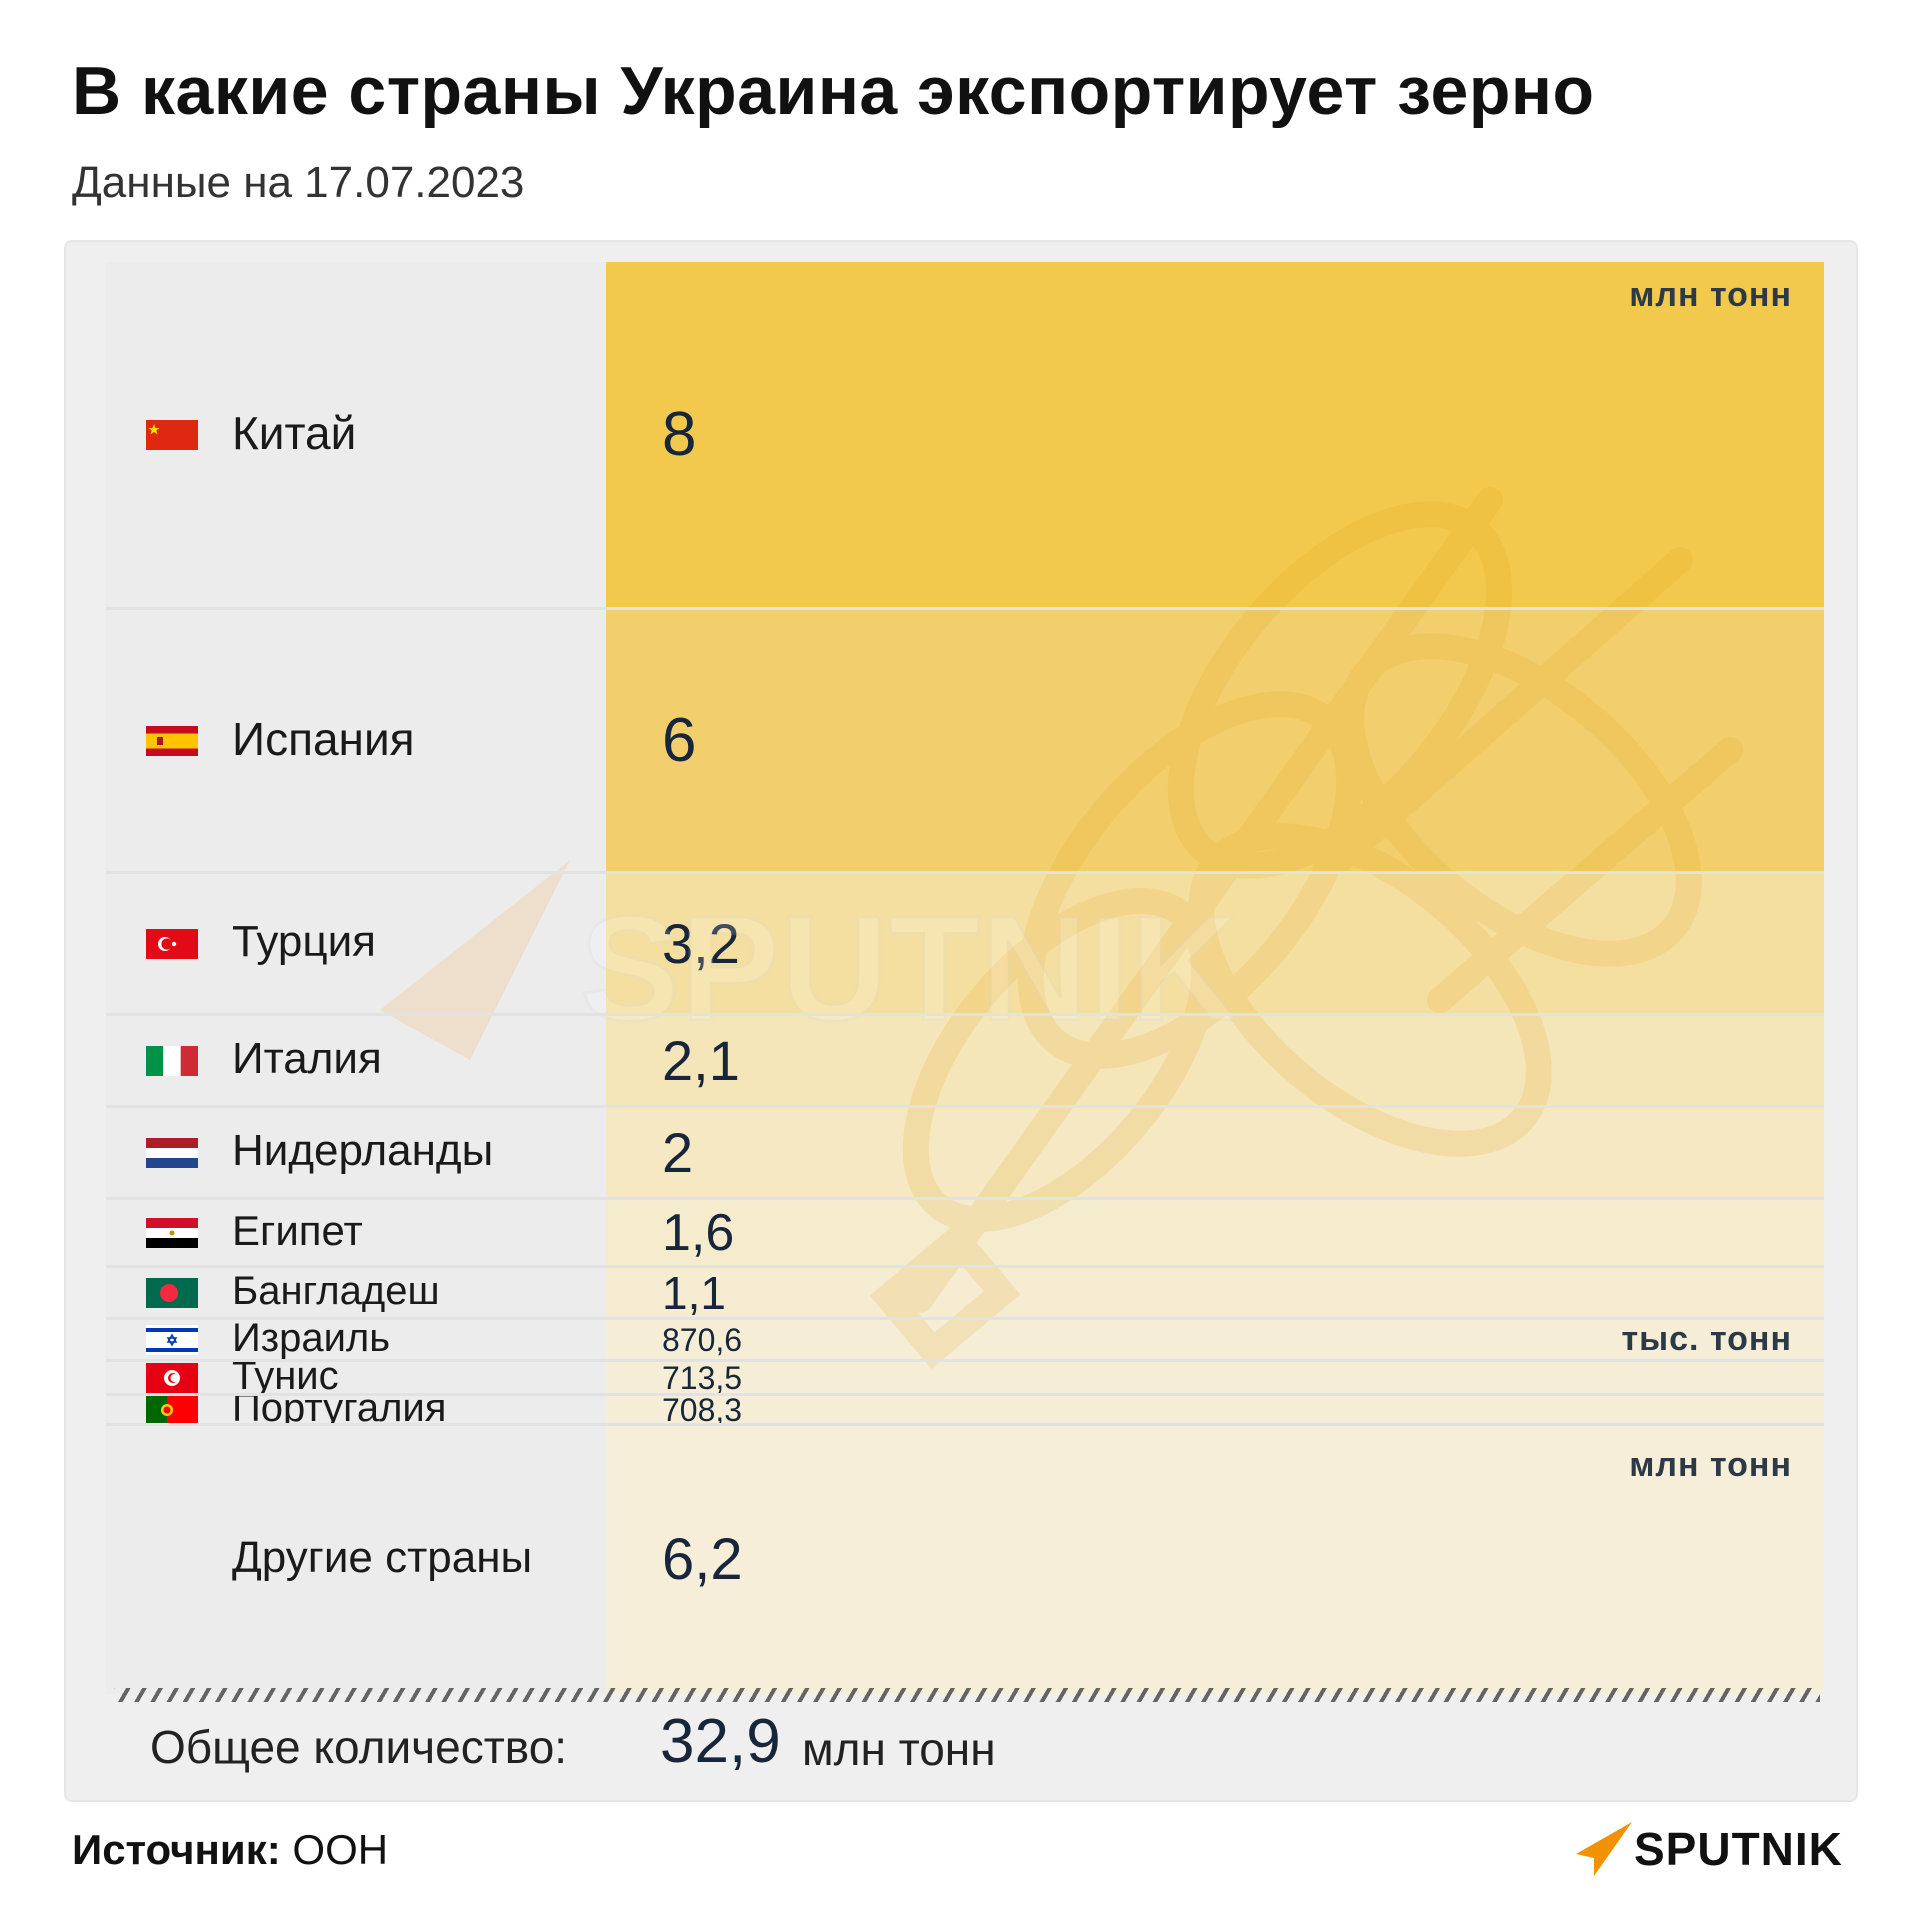 This screenshot has height=1920, width=1920. I want to click on sputnik-logo-icon, so click(1604, 1849).